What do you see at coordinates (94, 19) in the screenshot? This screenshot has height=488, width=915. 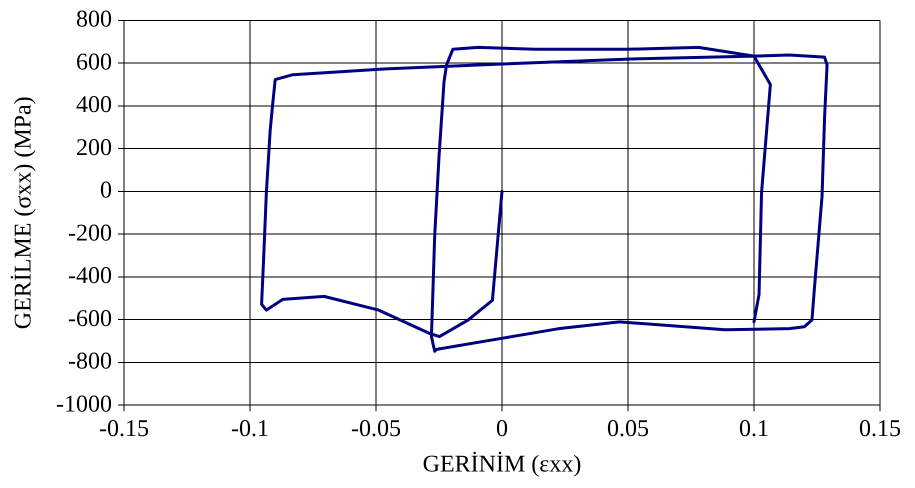 I see `y-tick-label: 800` at bounding box center [94, 19].